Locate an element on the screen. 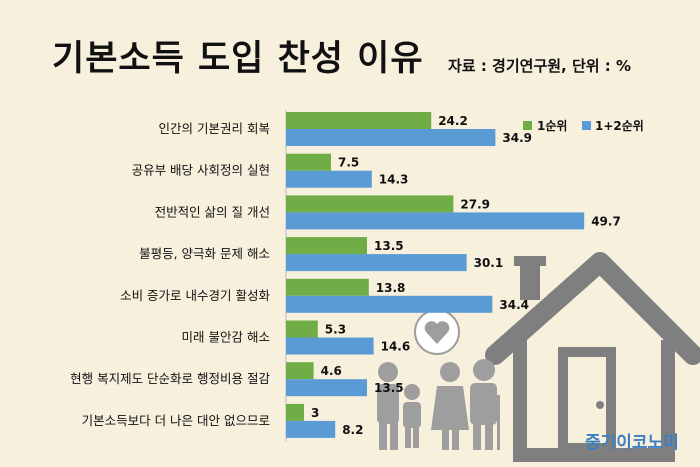 This screenshot has width=700, height=467. category-label: 공유부 배당 사회정의 실현 is located at coordinates (201, 170).